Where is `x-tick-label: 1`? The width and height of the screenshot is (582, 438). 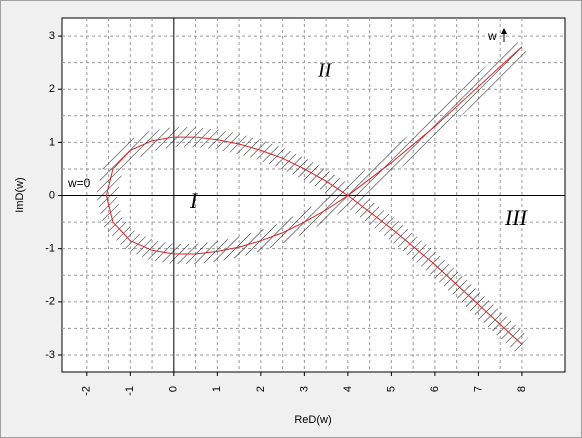 x-tick-label: 1 is located at coordinates (217, 389).